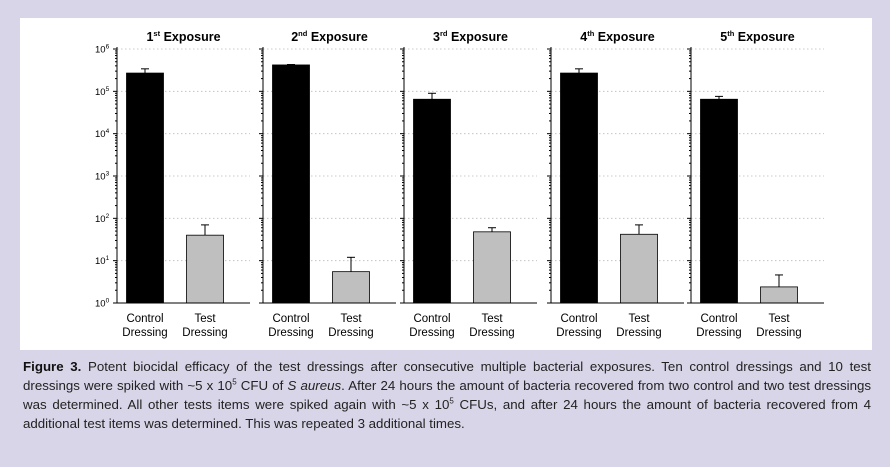  I want to click on chart-panel-4: 4th Exposure Control Dressing Test Dressing, so click(615, 184).